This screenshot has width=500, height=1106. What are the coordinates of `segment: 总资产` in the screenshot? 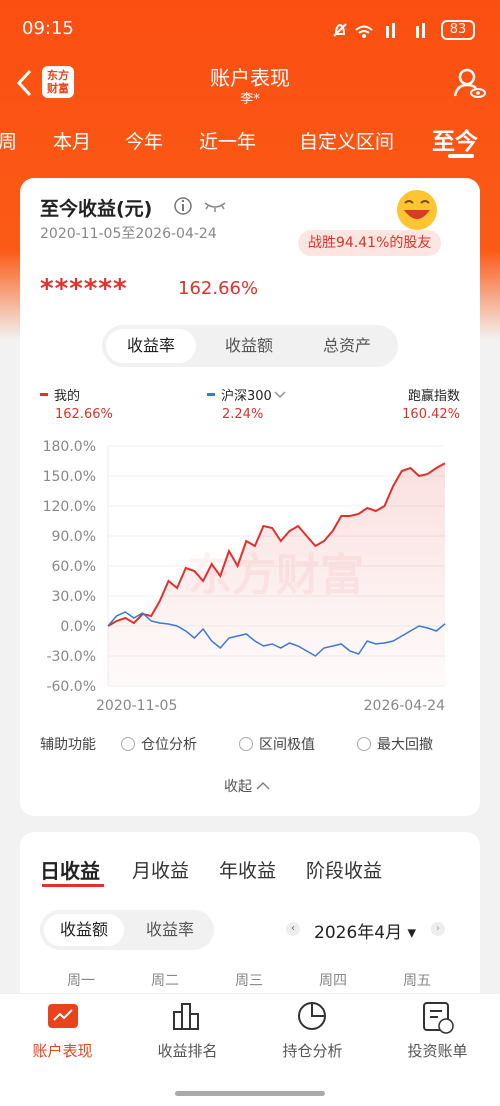 It's located at (346, 345).